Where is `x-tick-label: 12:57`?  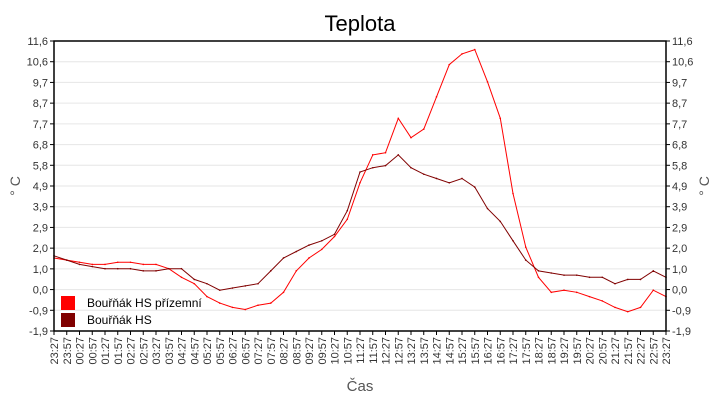
x-tick-label: 12:57 is located at coordinates (399, 351).